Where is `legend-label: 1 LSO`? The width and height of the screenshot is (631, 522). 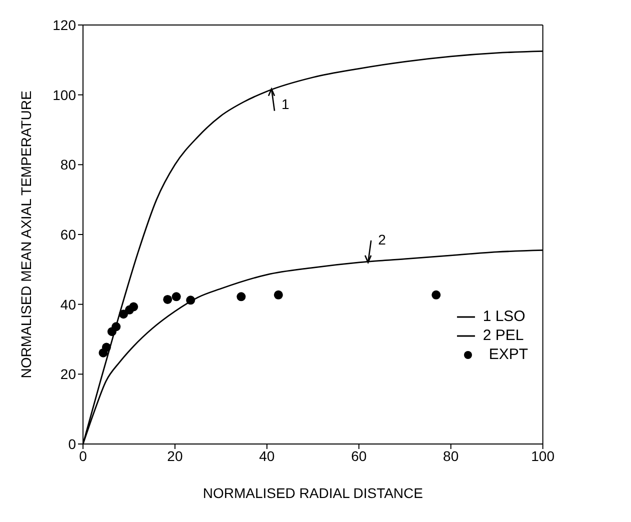 legend-label: 1 LSO is located at coordinates (504, 316).